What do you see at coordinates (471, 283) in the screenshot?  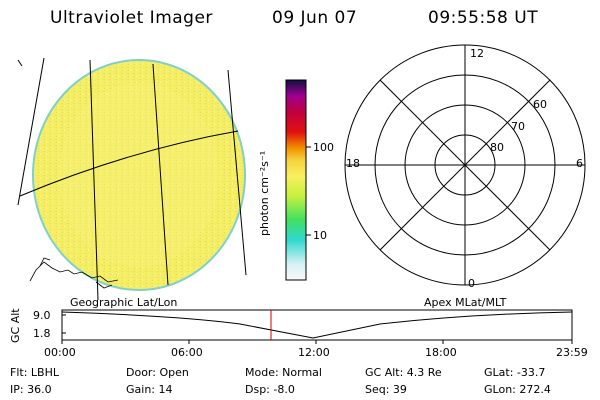 I see `mlt-label-0: 0` at bounding box center [471, 283].